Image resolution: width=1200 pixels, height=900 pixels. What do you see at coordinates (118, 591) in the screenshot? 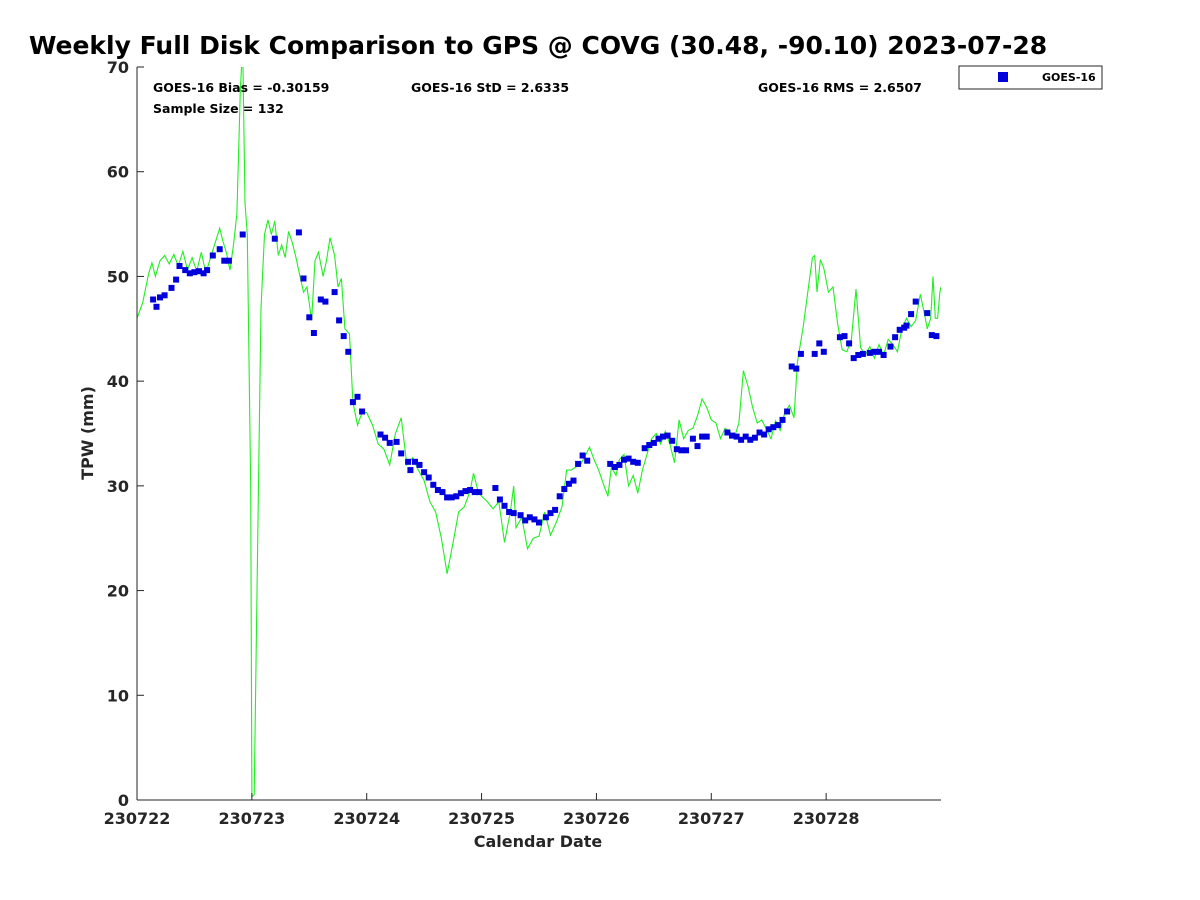
I see `y-tick-label: 20` at bounding box center [118, 591].